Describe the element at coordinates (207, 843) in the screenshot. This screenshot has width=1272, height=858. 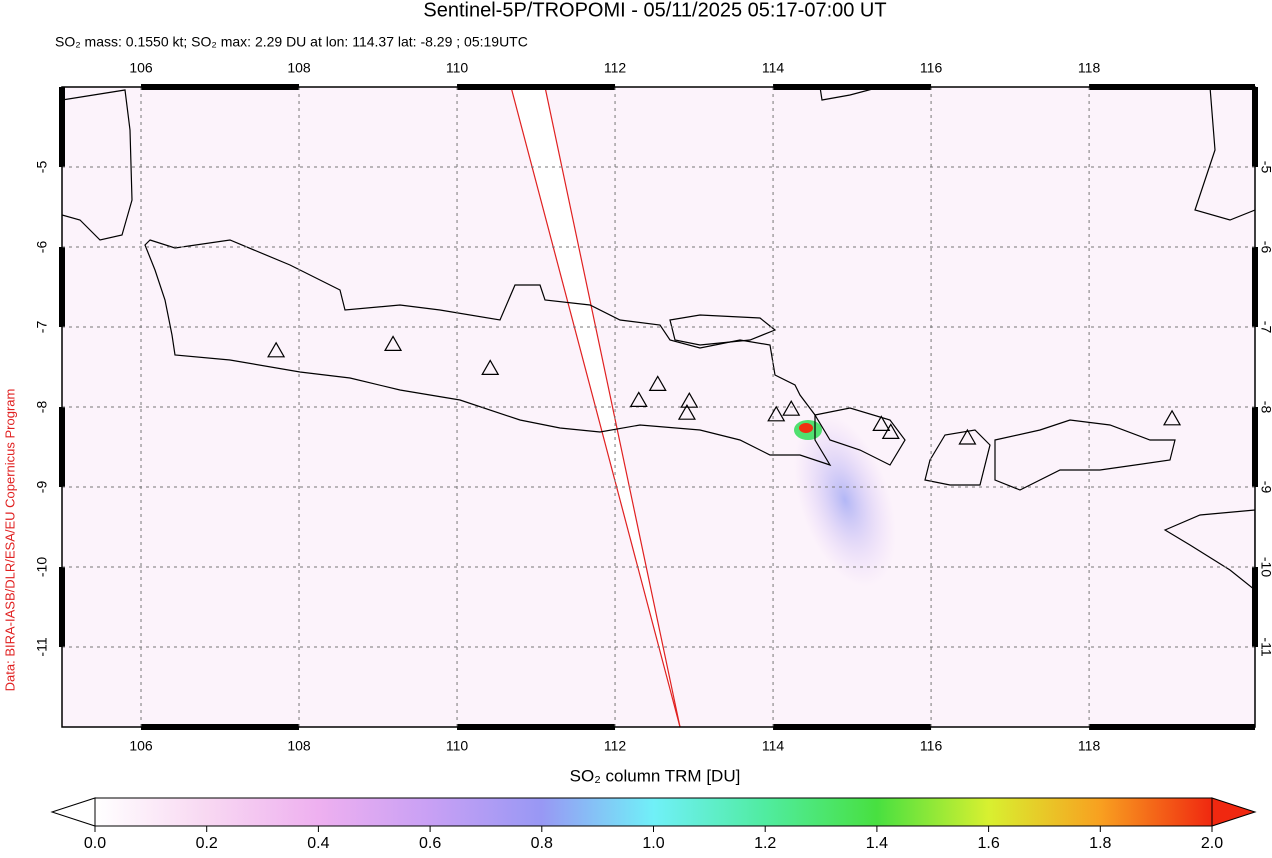
I see `colorbar-tick-label: 0.2` at that location.